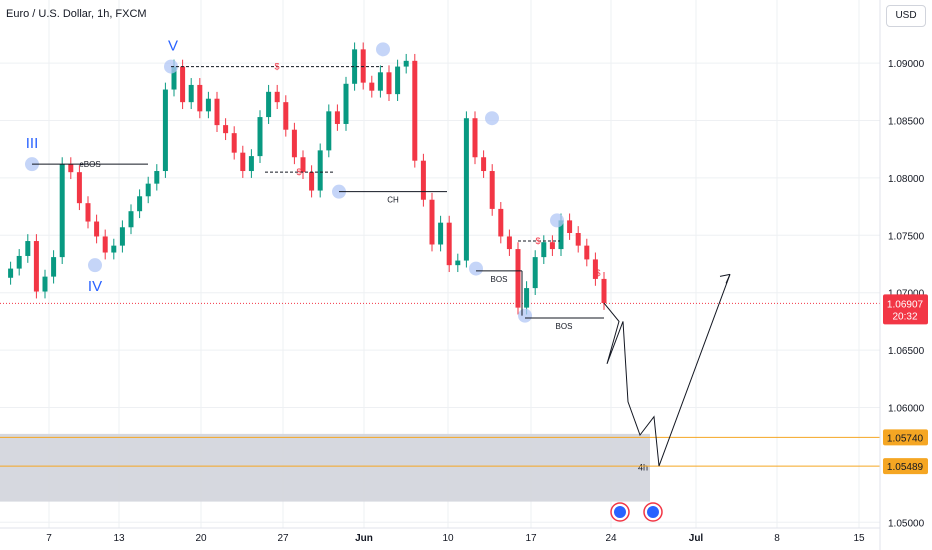  Describe the element at coordinates (298, 172) in the screenshot. I see `liquidity-label-mid: $` at that location.